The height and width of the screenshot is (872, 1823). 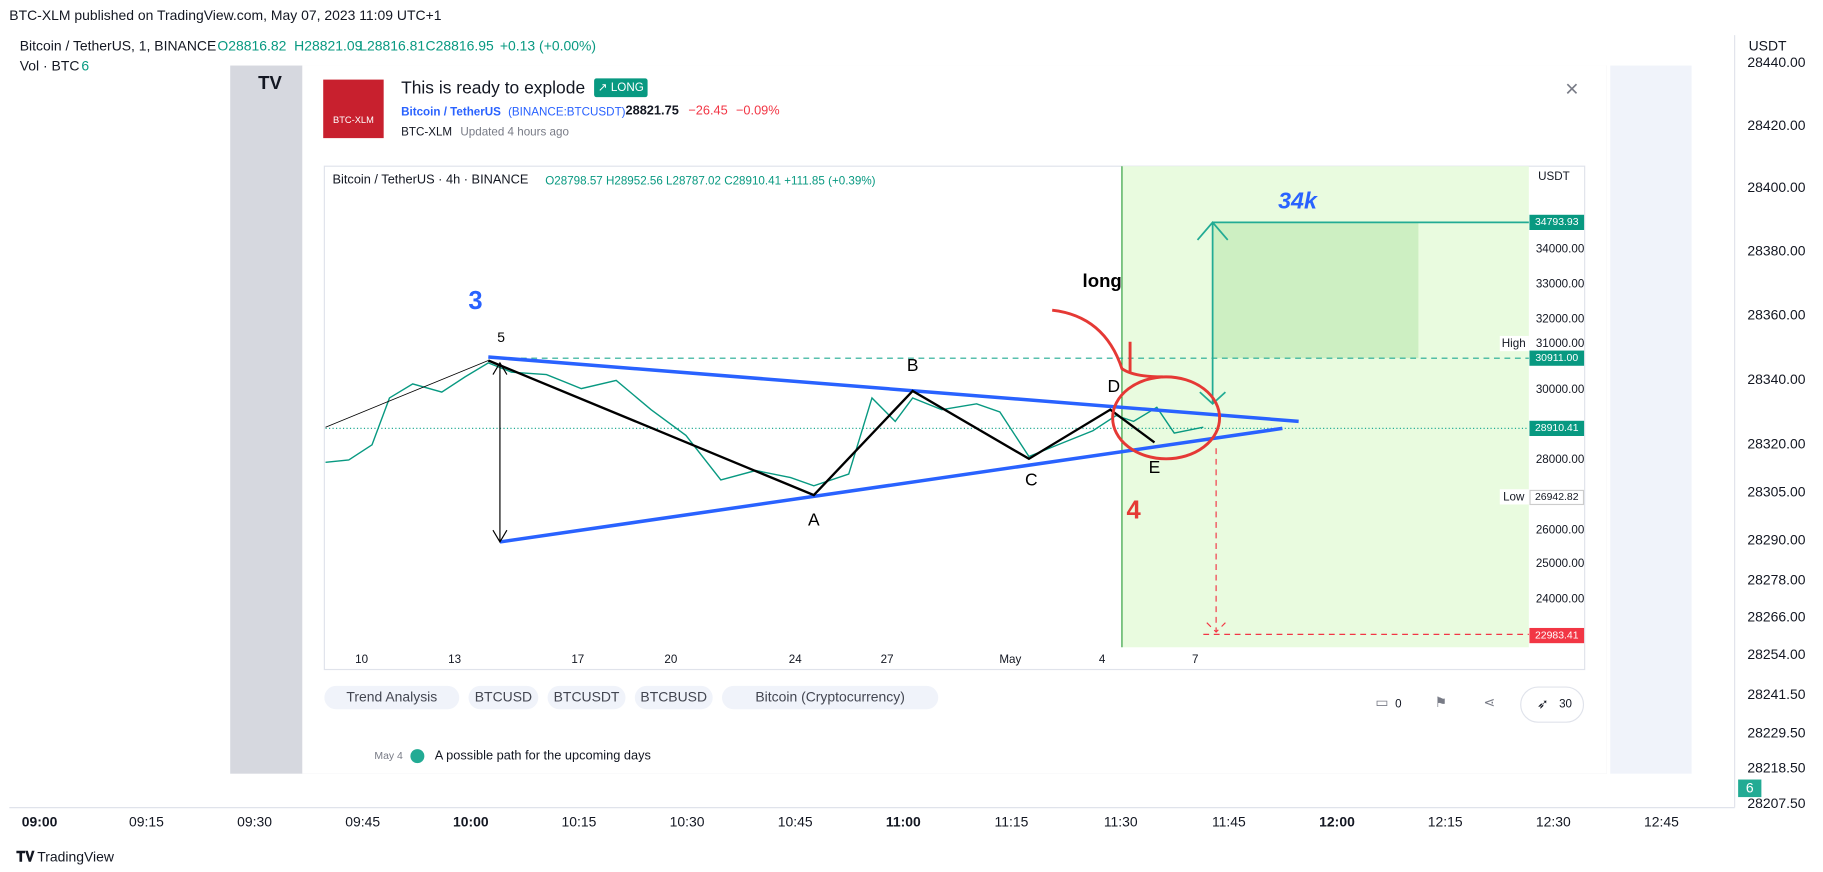 I want to click on price-badge-text: 22983.41, so click(x=1557, y=635).